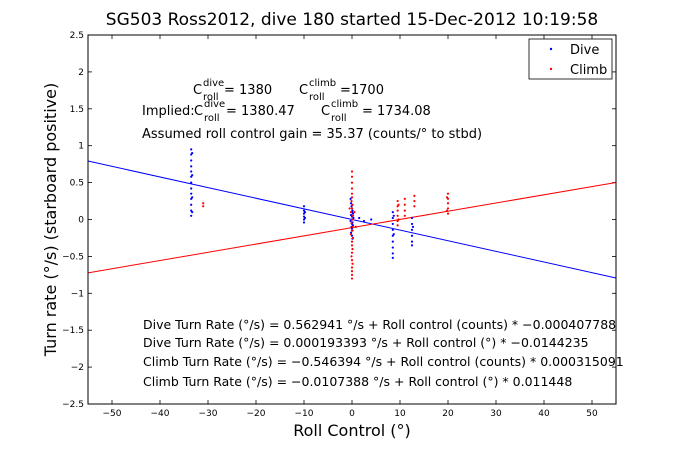 The height and width of the screenshot is (454, 681). I want to click on c-dive-symbol: C, so click(197, 90).